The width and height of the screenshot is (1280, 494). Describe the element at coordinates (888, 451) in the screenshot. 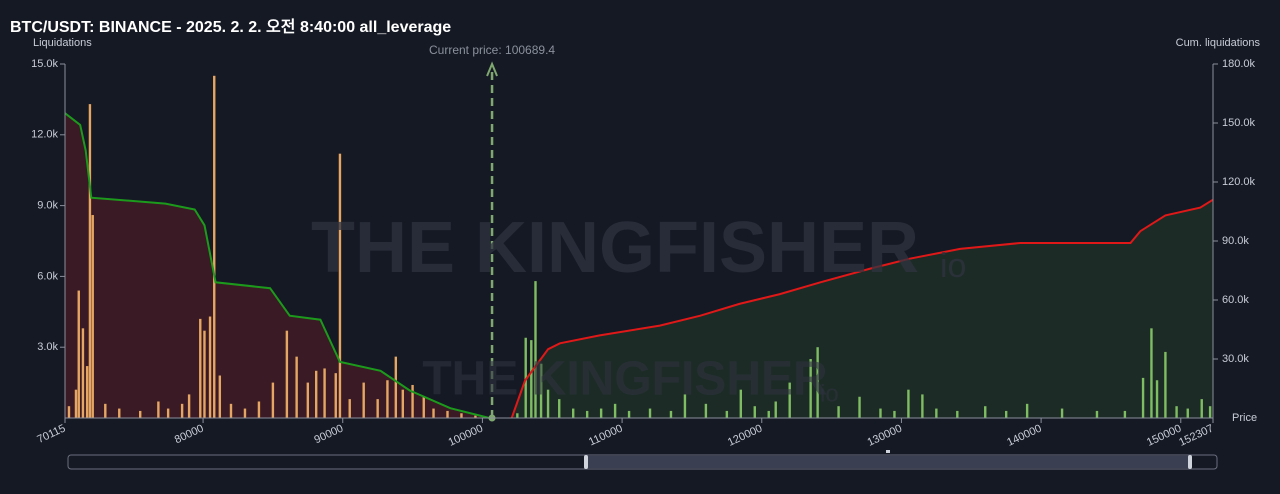

I see `scroll-grip` at that location.